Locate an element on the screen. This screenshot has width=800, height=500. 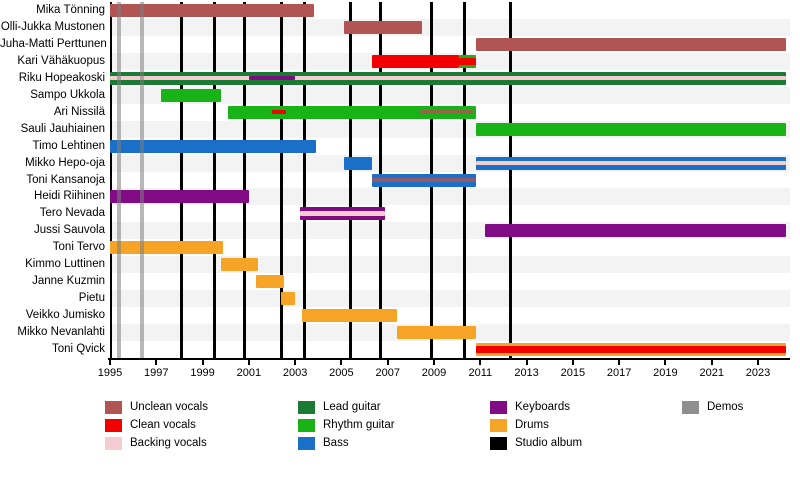
member-name-label: Toni Tervo is located at coordinates (78, 247).